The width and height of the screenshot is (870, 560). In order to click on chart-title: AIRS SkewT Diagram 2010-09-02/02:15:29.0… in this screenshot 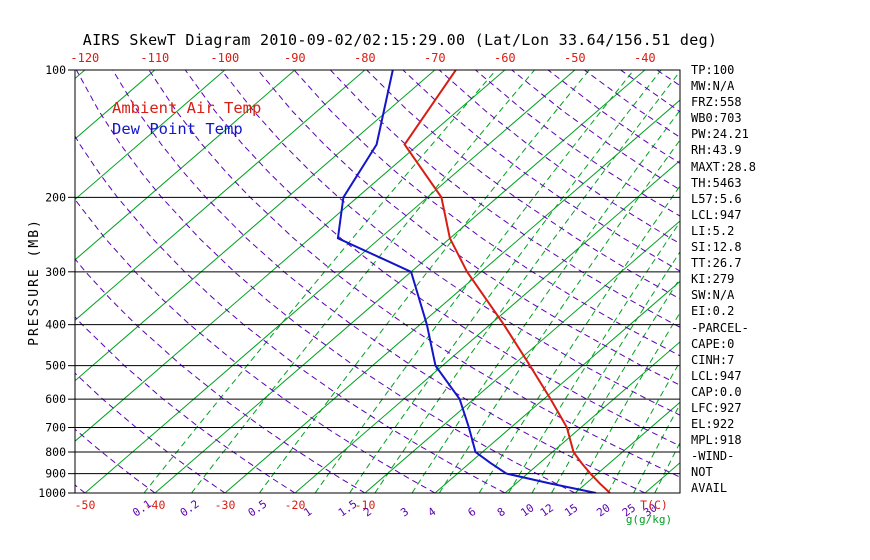, I will do `click(400, 40)`.